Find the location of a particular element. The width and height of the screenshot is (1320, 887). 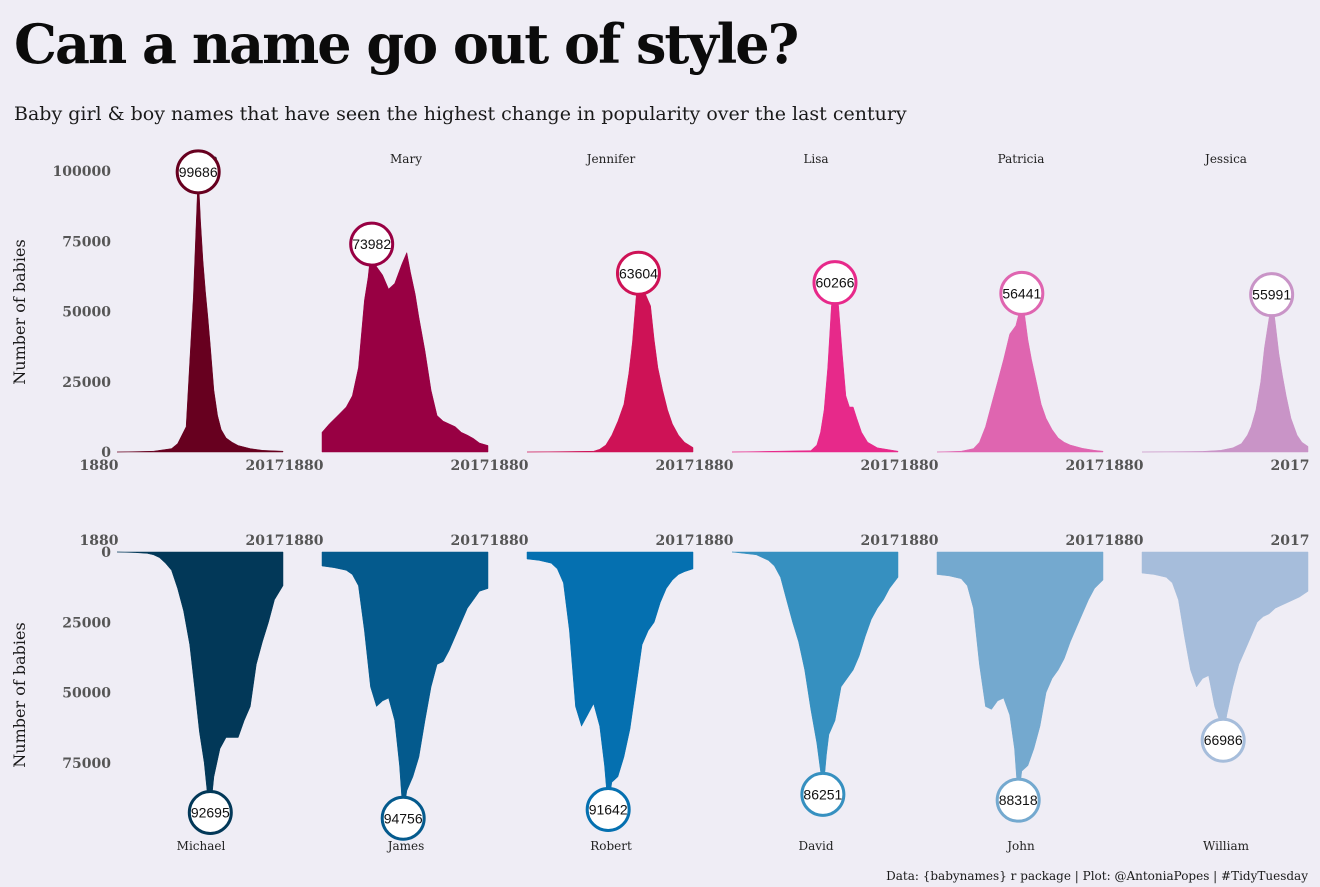

peak-marker-lisa is located at coordinates (835, 283).